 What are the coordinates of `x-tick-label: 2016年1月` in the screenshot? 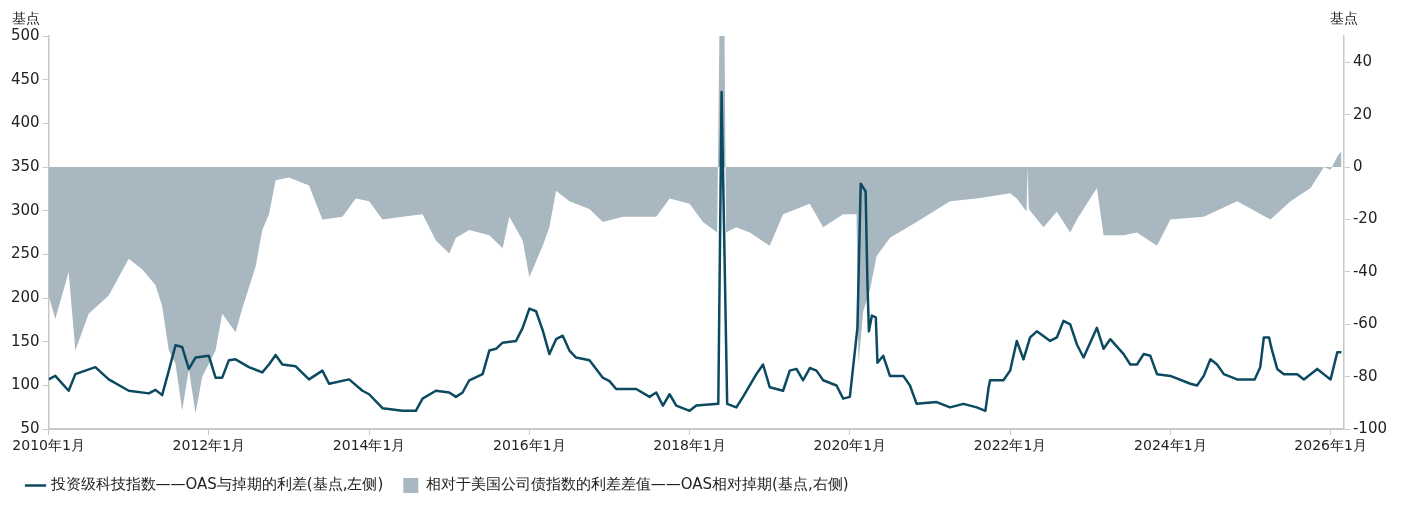 It's located at (529, 445).